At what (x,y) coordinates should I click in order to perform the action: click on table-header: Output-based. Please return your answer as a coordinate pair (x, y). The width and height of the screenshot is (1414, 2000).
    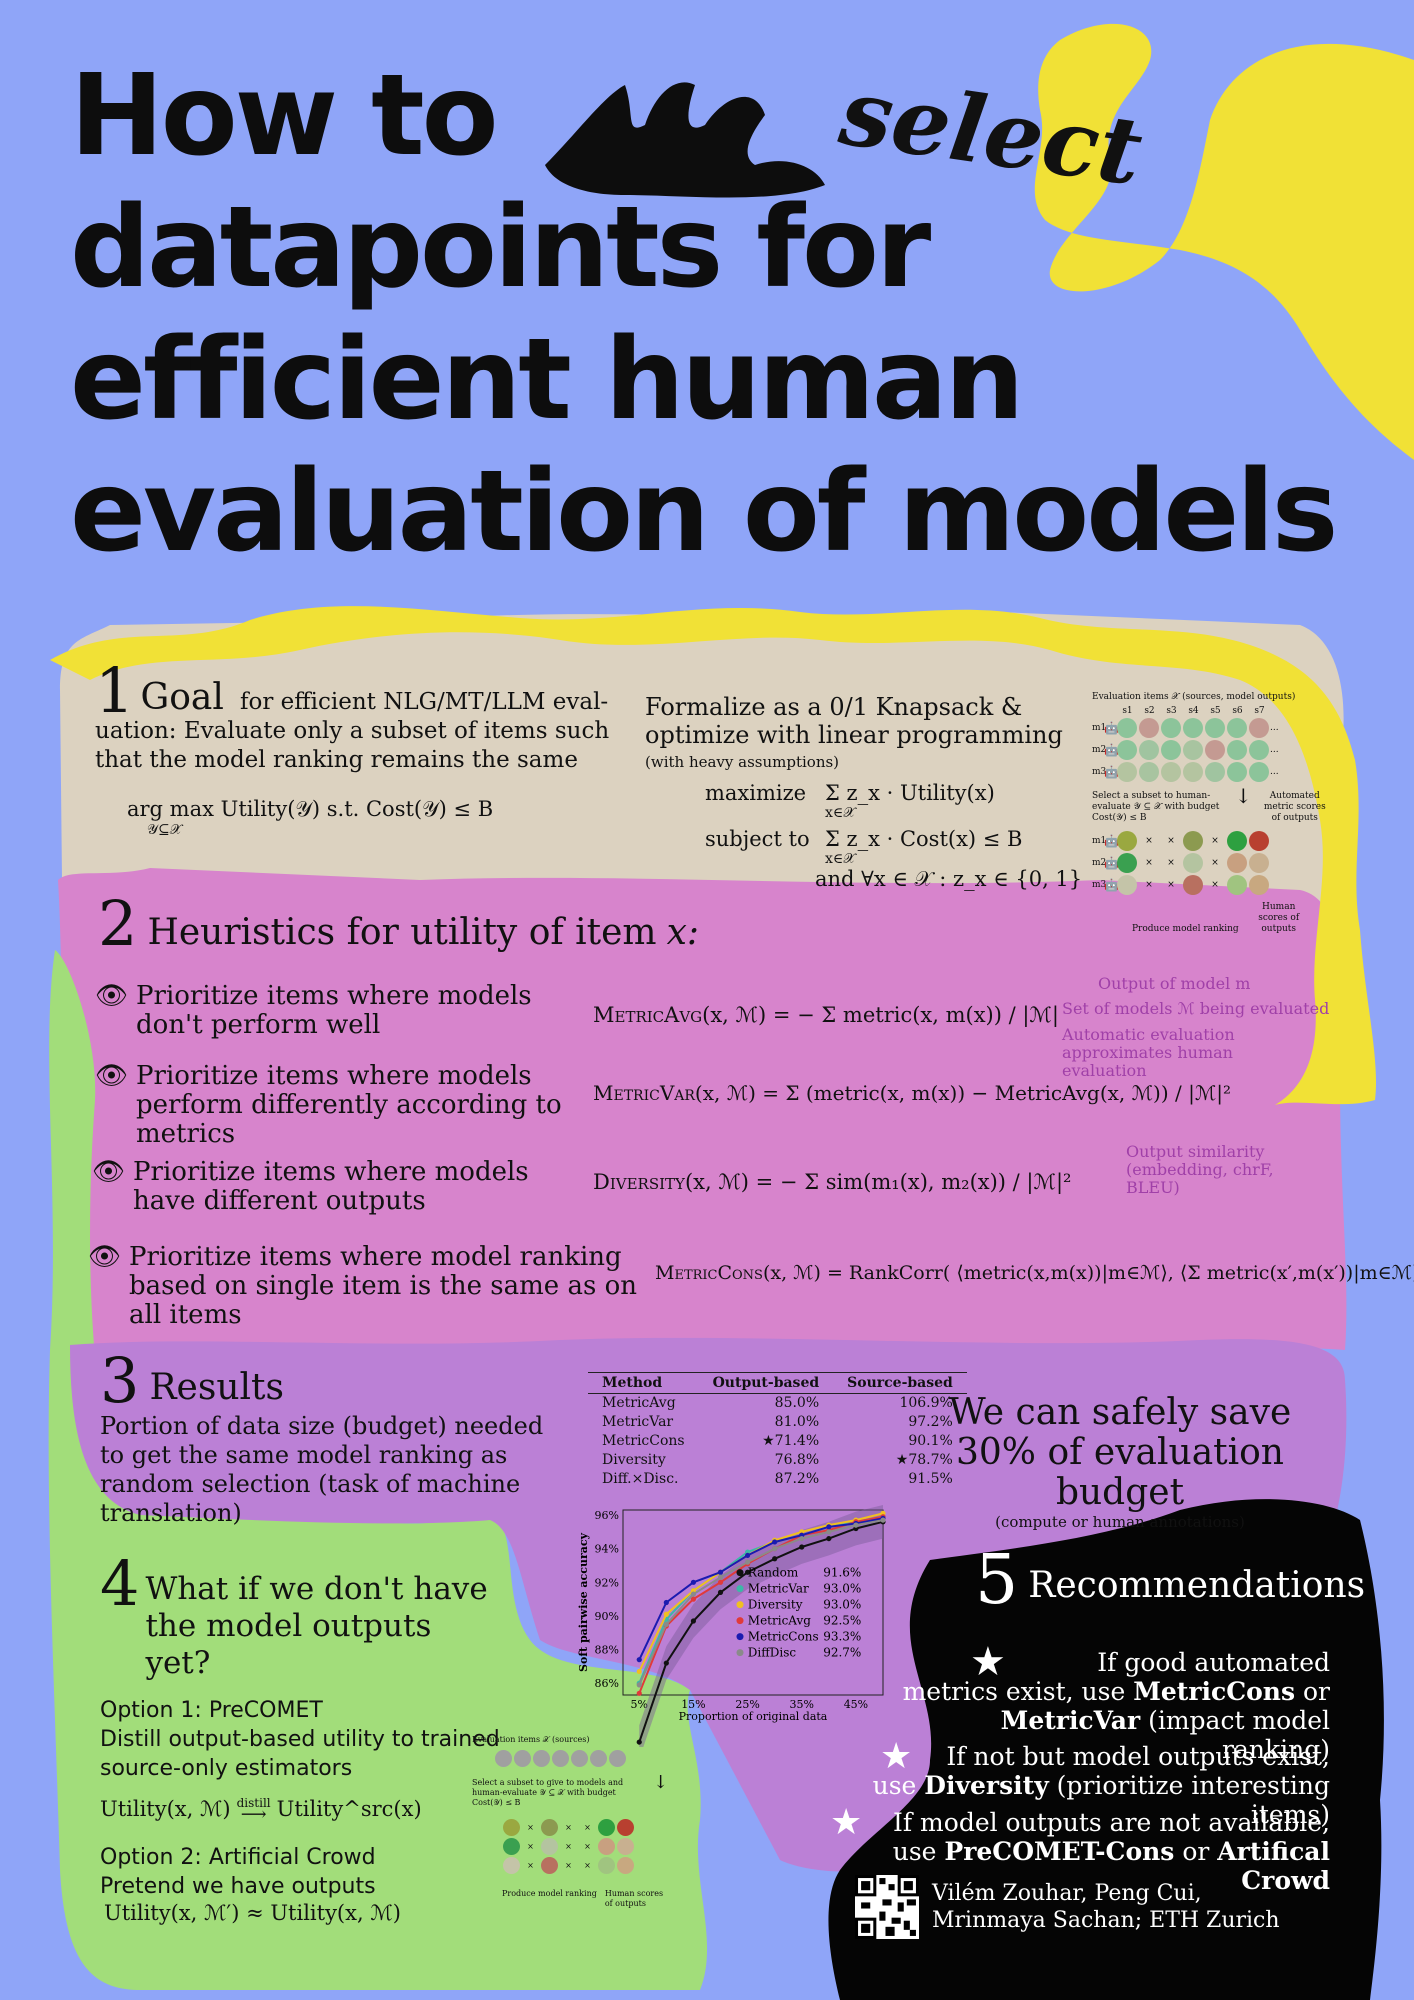
    Looking at the image, I should click on (766, 1383).